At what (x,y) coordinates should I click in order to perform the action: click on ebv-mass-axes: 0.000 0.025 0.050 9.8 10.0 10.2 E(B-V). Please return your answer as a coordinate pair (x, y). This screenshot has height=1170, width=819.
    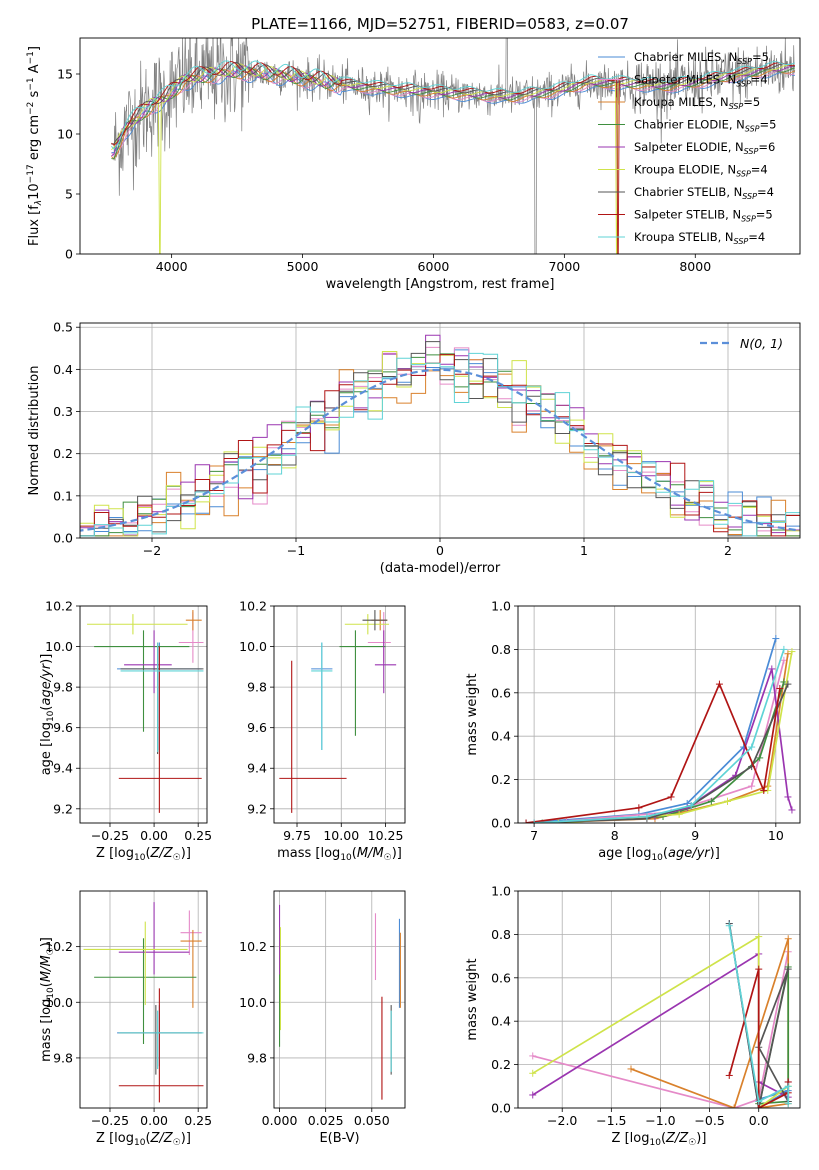
    Looking at the image, I should click on (322, 1018).